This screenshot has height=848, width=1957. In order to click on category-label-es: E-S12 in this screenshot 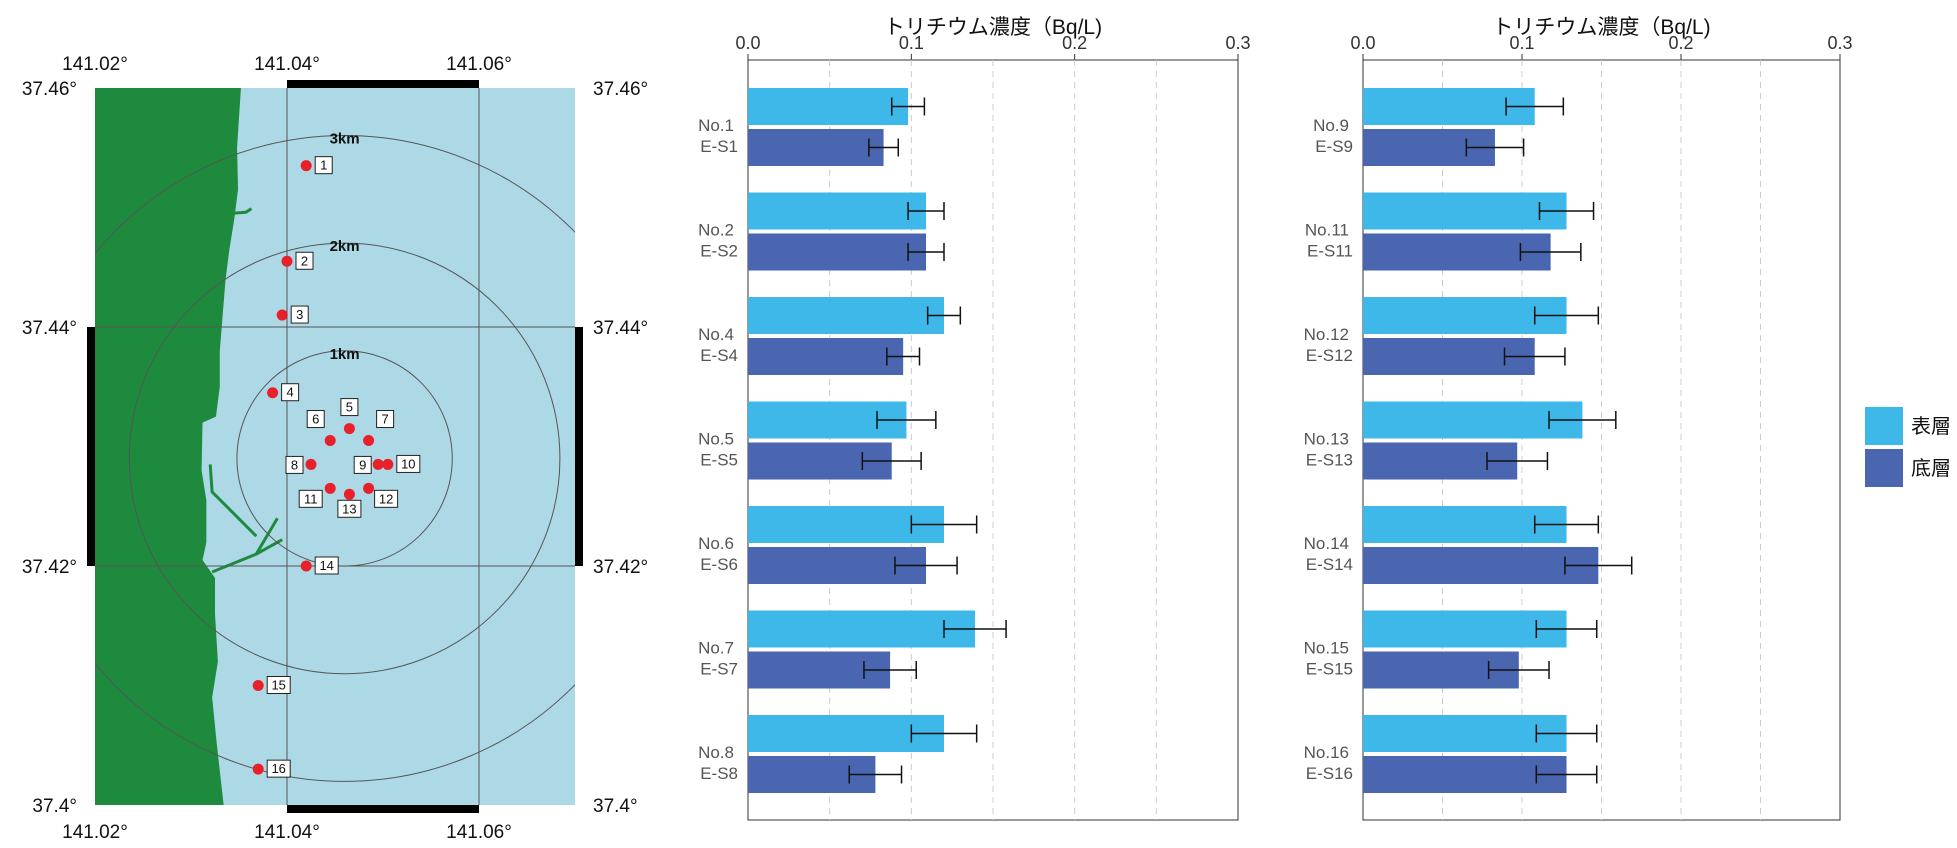, I will do `click(1329, 355)`.